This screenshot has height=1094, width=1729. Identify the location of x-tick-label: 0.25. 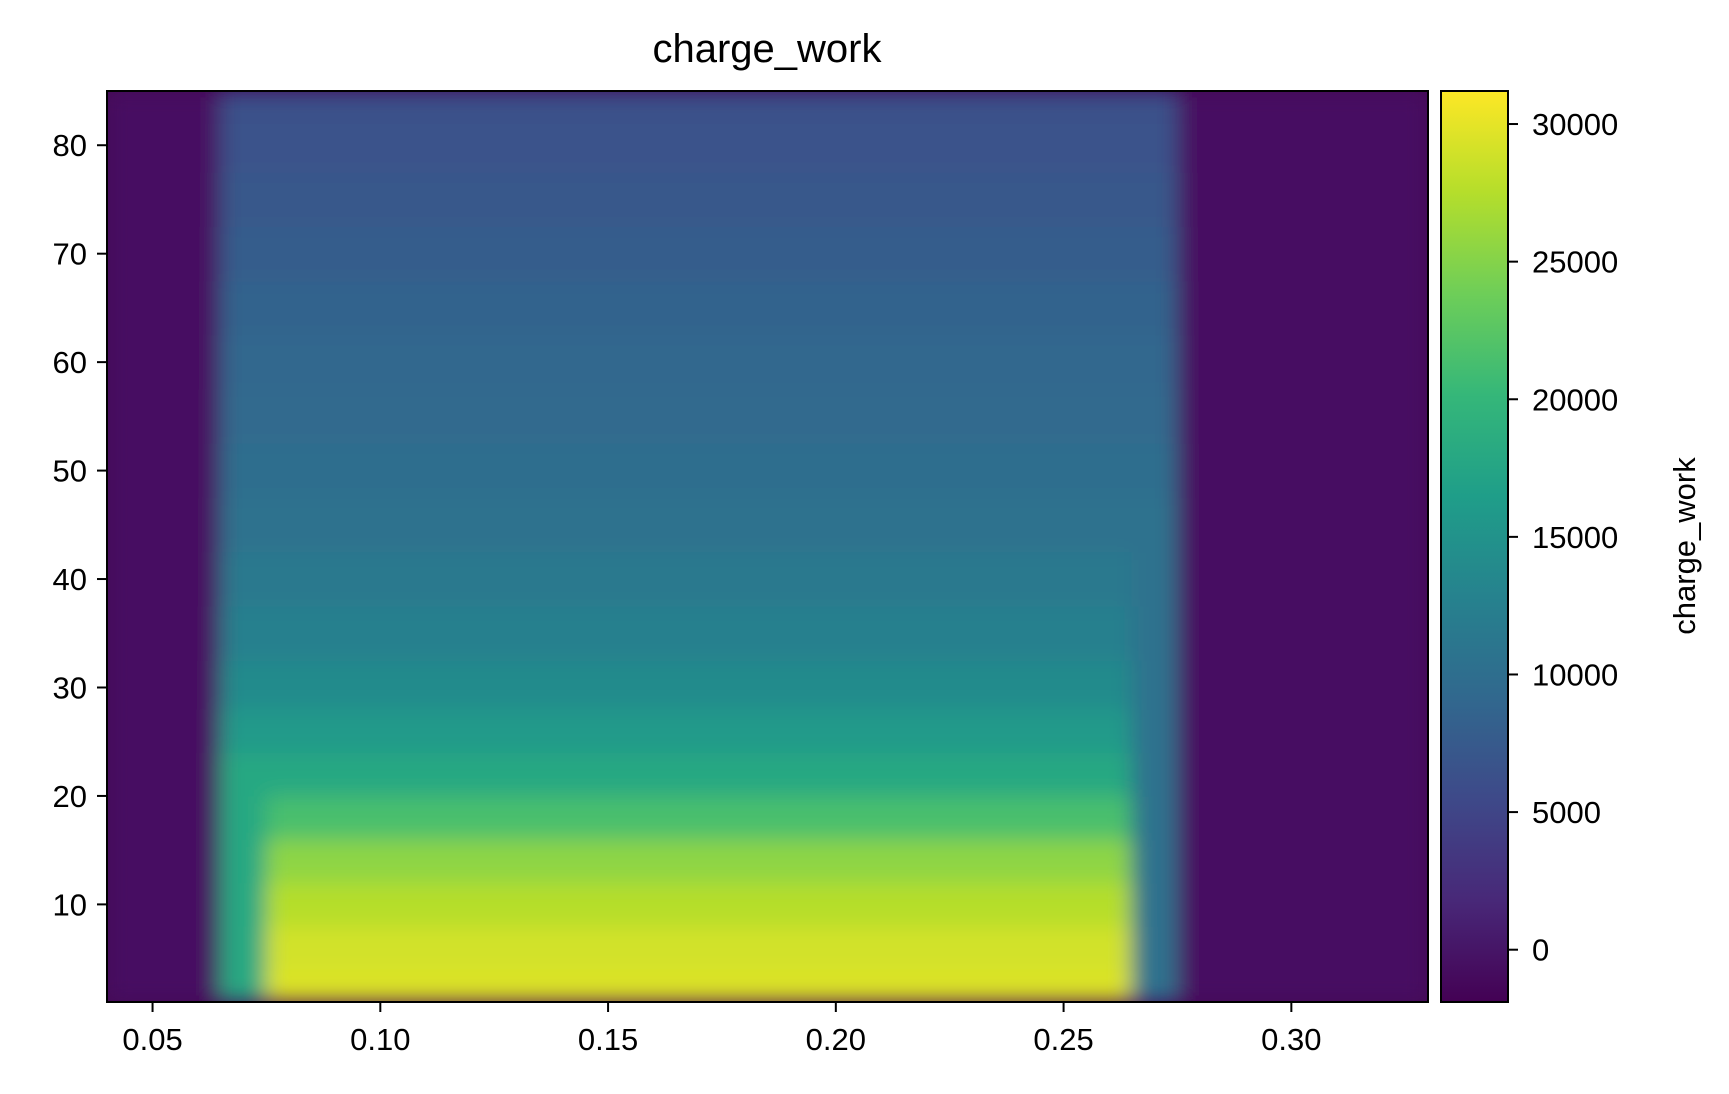
(1063, 1039).